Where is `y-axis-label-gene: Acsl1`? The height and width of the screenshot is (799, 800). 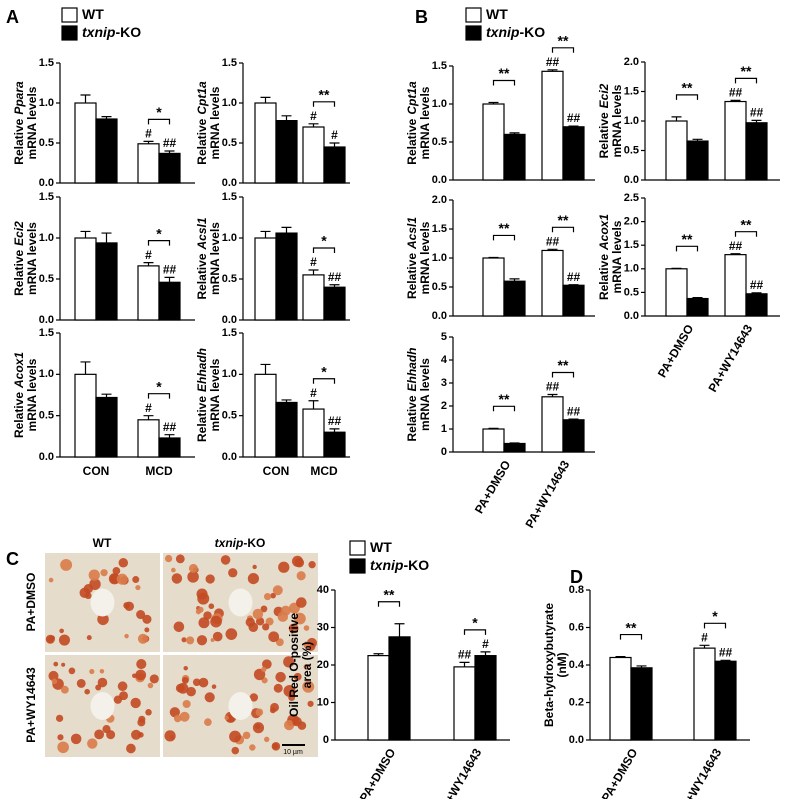
y-axis-label-gene: Acsl1 is located at coordinates (202, 233).